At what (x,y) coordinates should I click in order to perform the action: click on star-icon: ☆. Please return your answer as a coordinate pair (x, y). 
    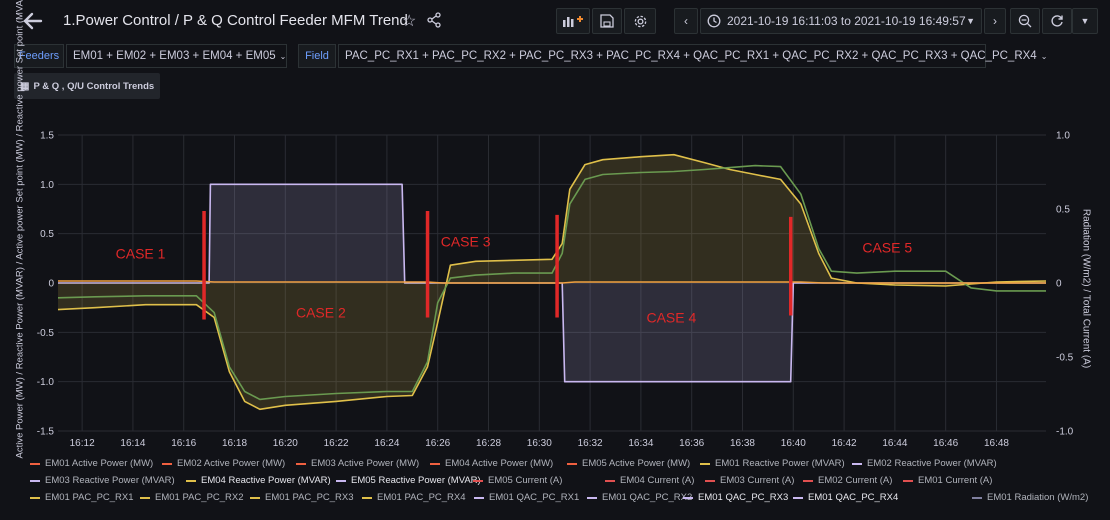
    Looking at the image, I should click on (409, 21).